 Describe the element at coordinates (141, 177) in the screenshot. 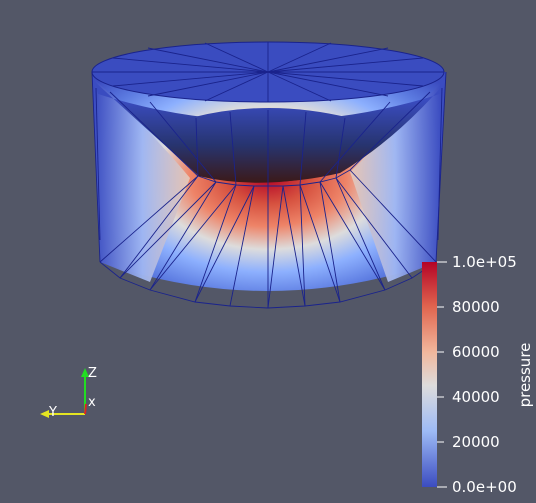

I see `mesh-left-wall` at that location.